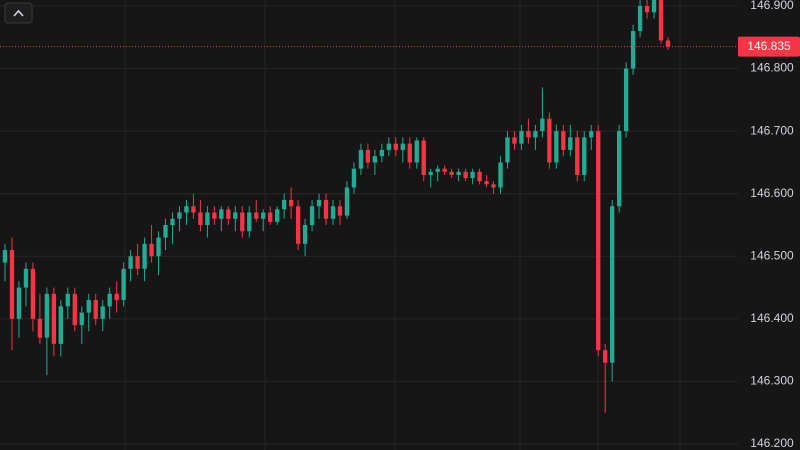 This screenshot has height=450, width=800. I want to click on last-price-tag, so click(769, 46).